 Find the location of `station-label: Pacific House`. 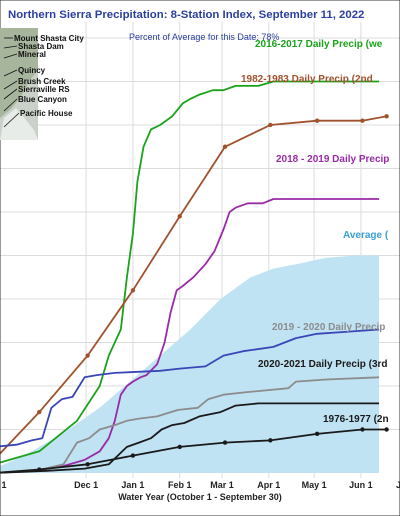

station-label: Pacific House is located at coordinates (46, 113).